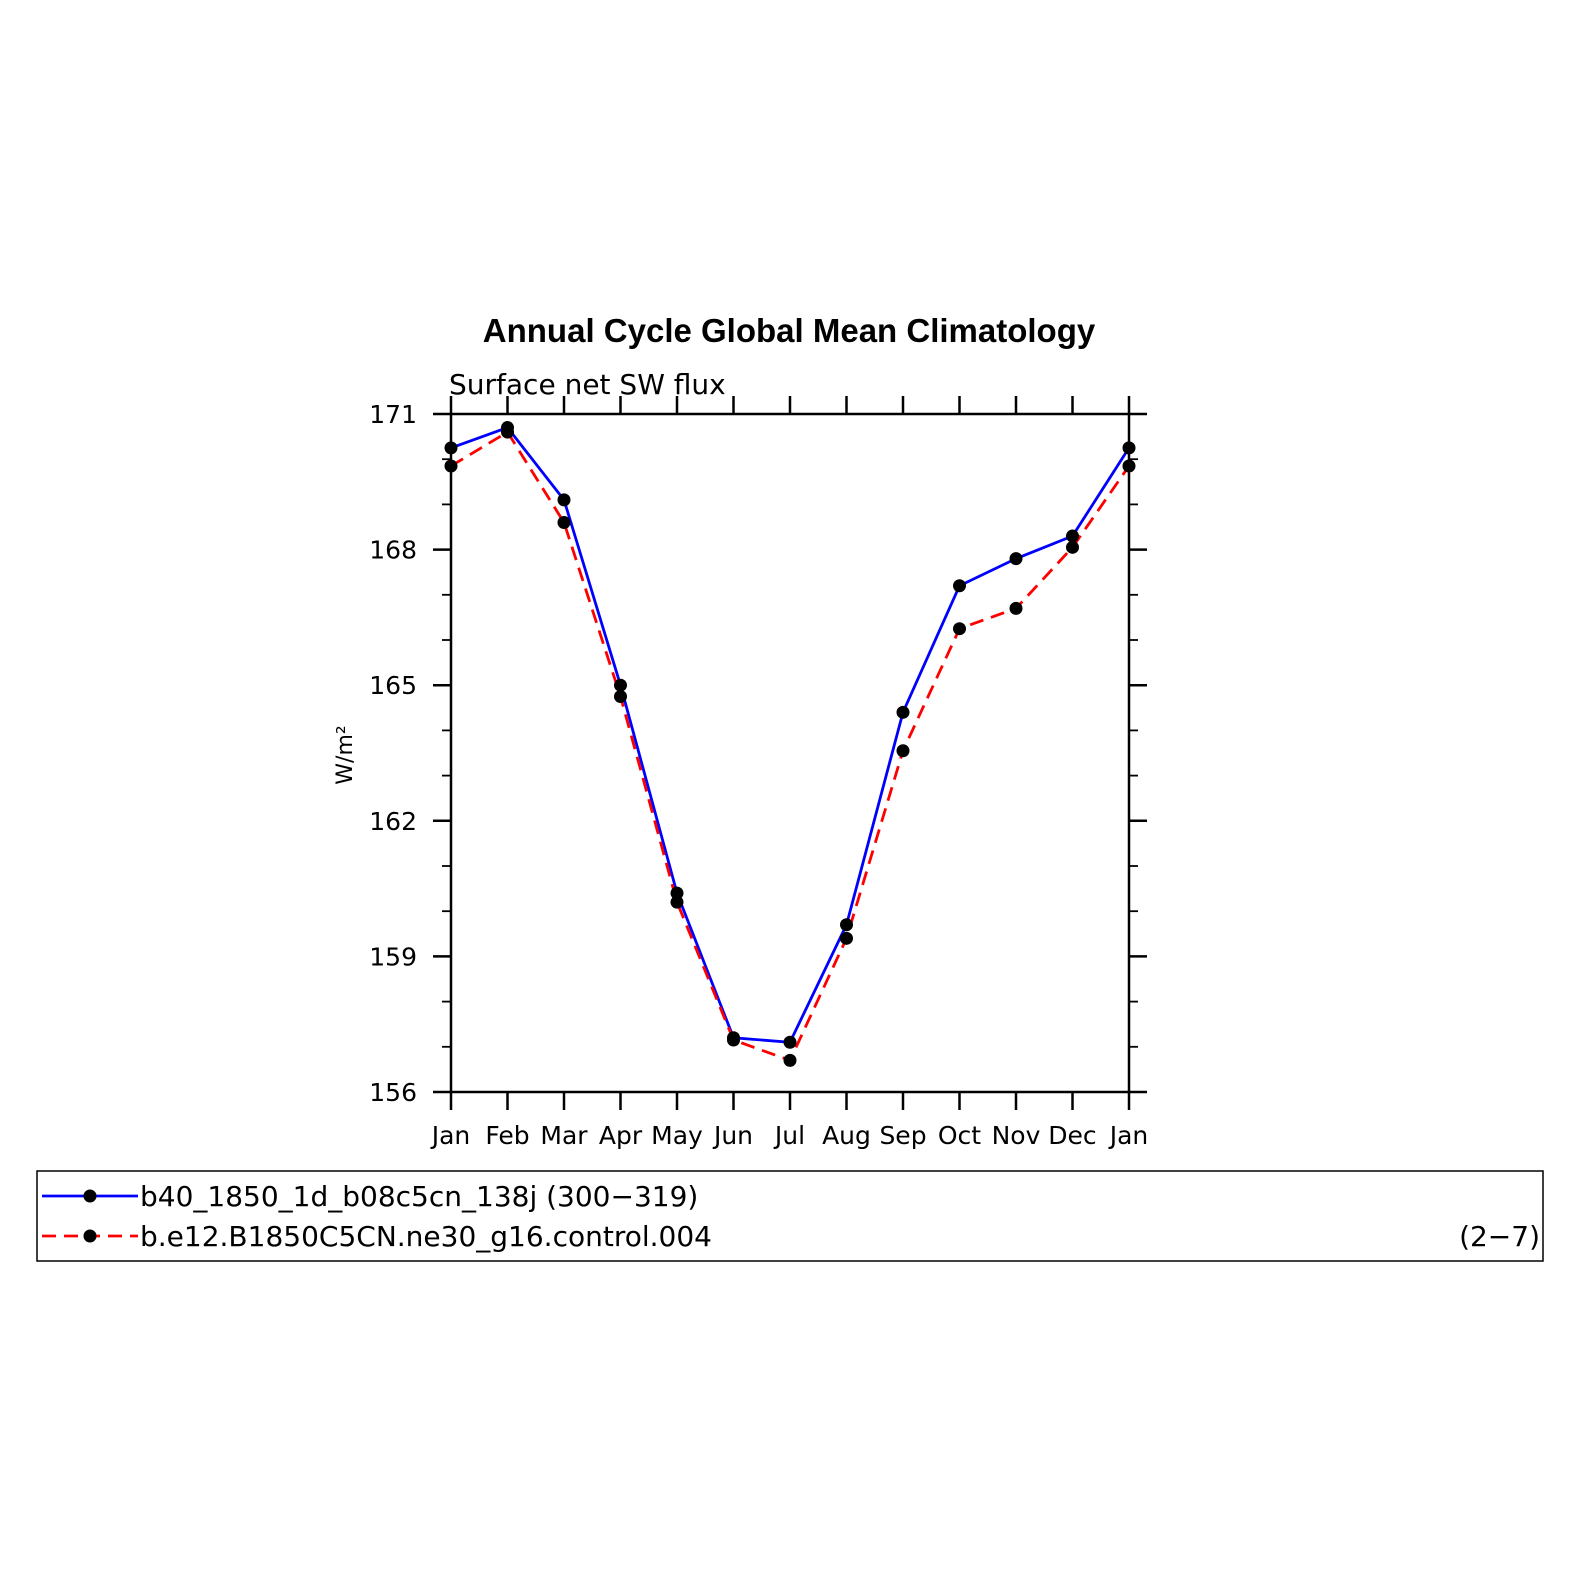 The image size is (1575, 1575). Describe the element at coordinates (677, 1135) in the screenshot. I see `x-tick-label: May` at that location.